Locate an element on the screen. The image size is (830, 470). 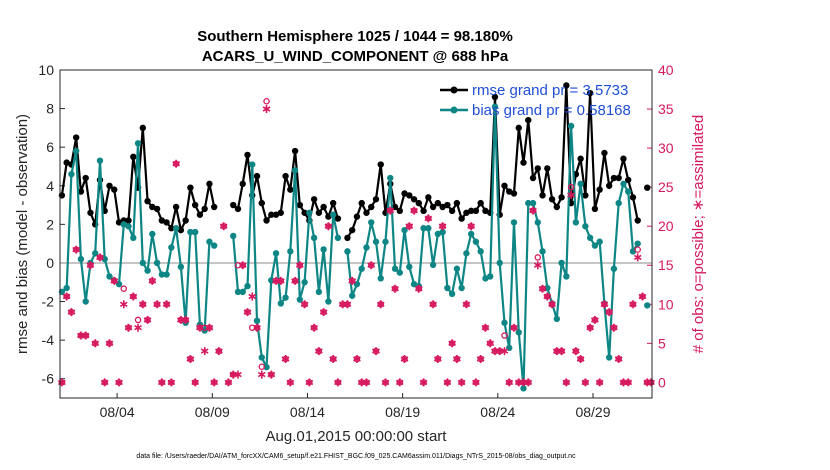
y-tick-label: -4 is located at coordinates (48, 340).